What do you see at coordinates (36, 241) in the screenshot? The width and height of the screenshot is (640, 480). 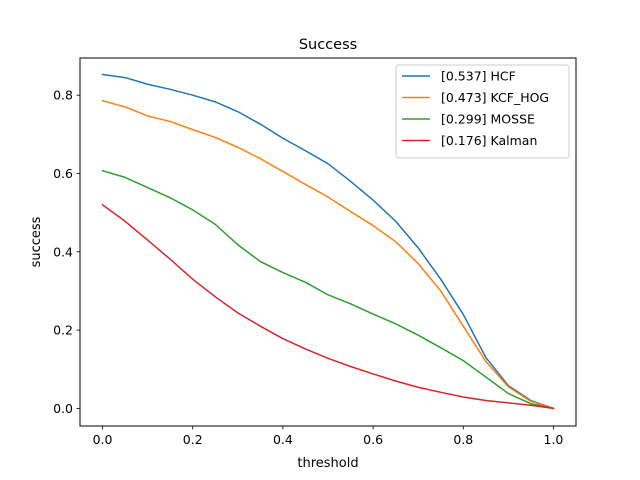 I see `y-axis-label: success` at bounding box center [36, 241].